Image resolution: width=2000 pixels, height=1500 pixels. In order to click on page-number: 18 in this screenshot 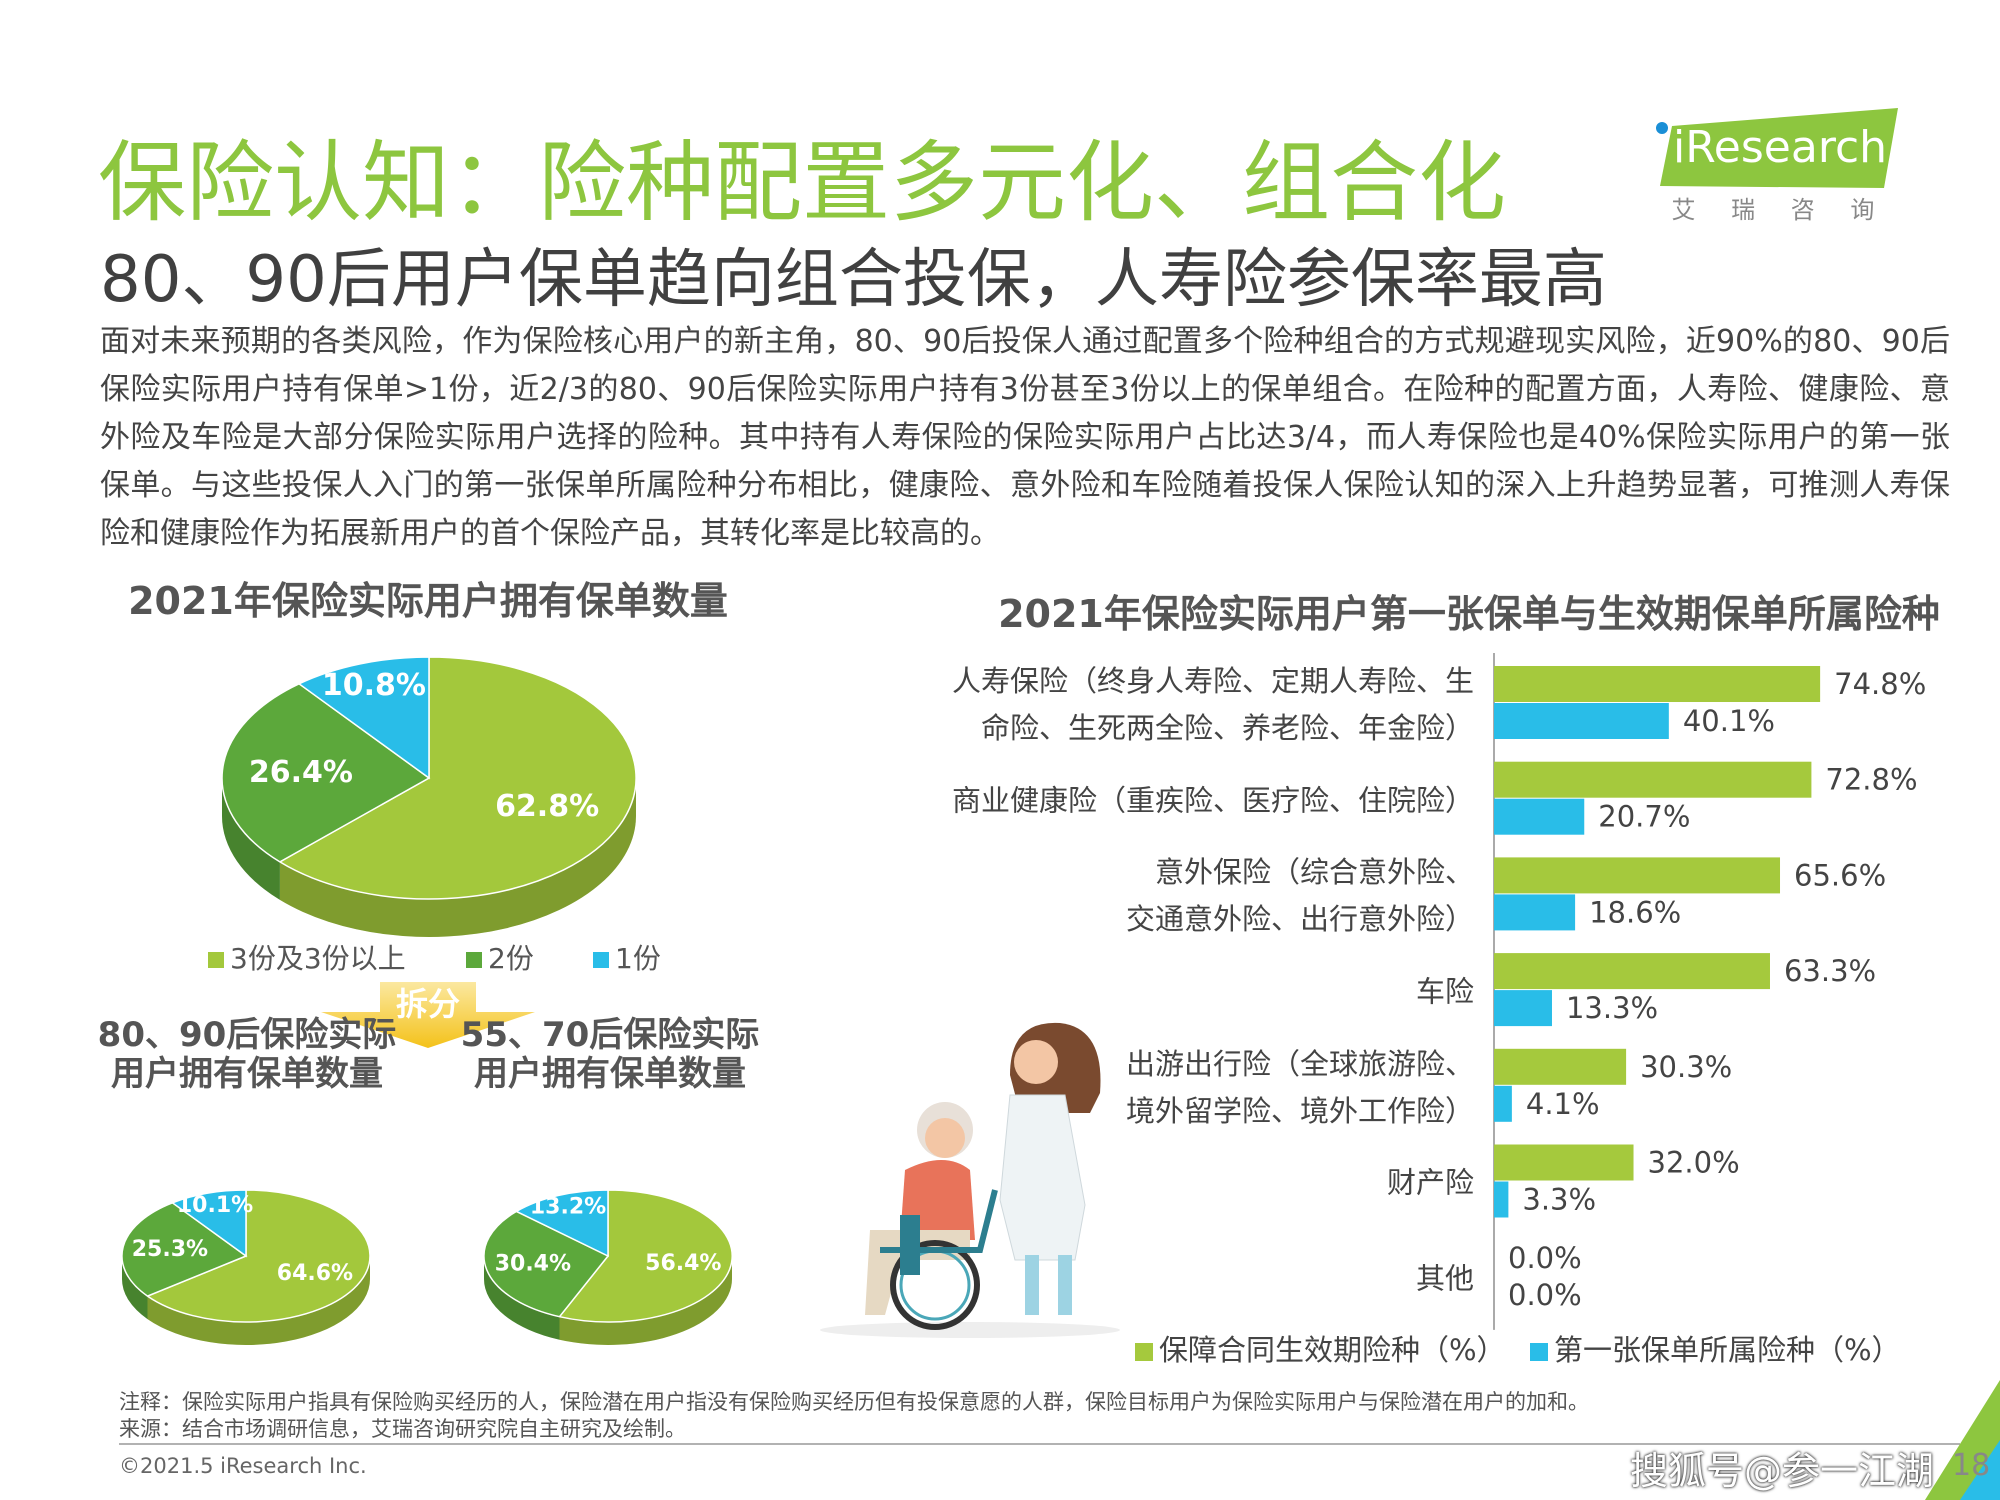, I will do `click(1971, 1465)`.